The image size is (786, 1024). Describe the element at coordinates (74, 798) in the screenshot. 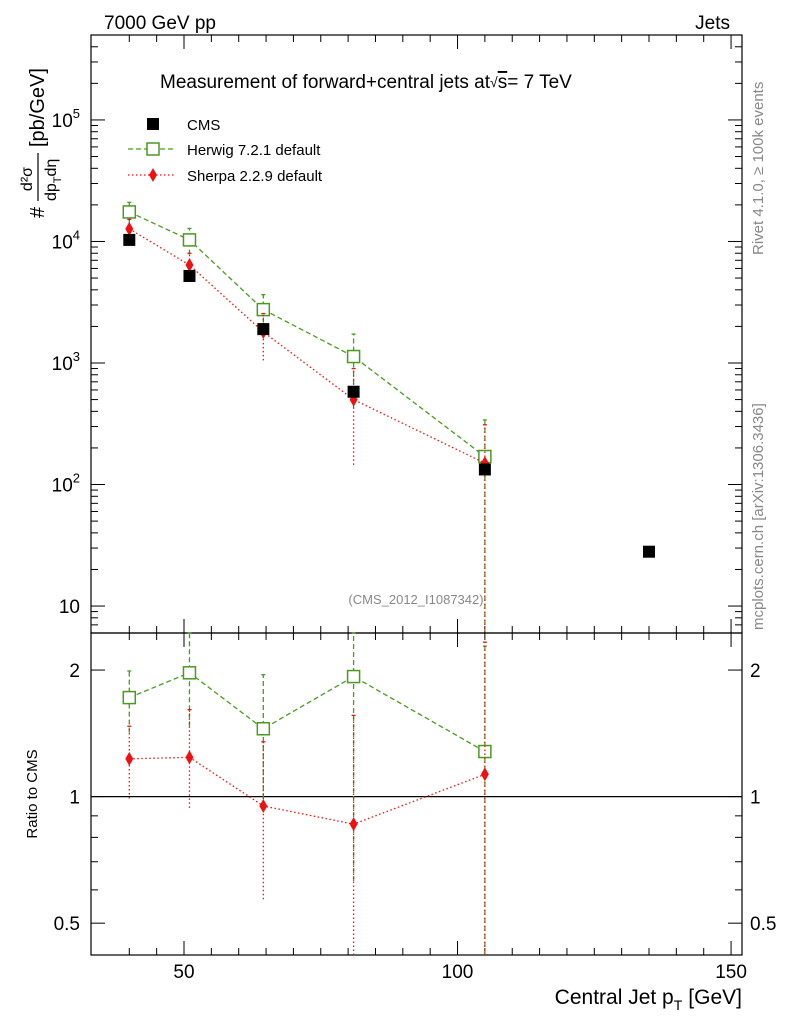

I see `ratio-y-tick-label-left: 1` at that location.